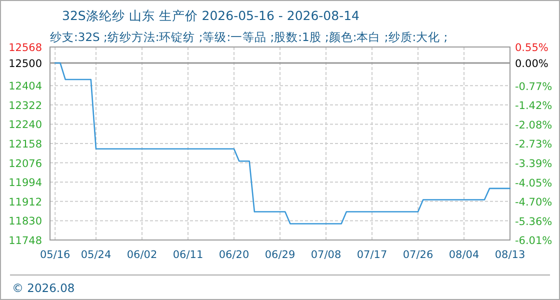 The image size is (560, 300). Describe the element at coordinates (25, 125) in the screenshot. I see `y-tick-label: 12240` at that location.